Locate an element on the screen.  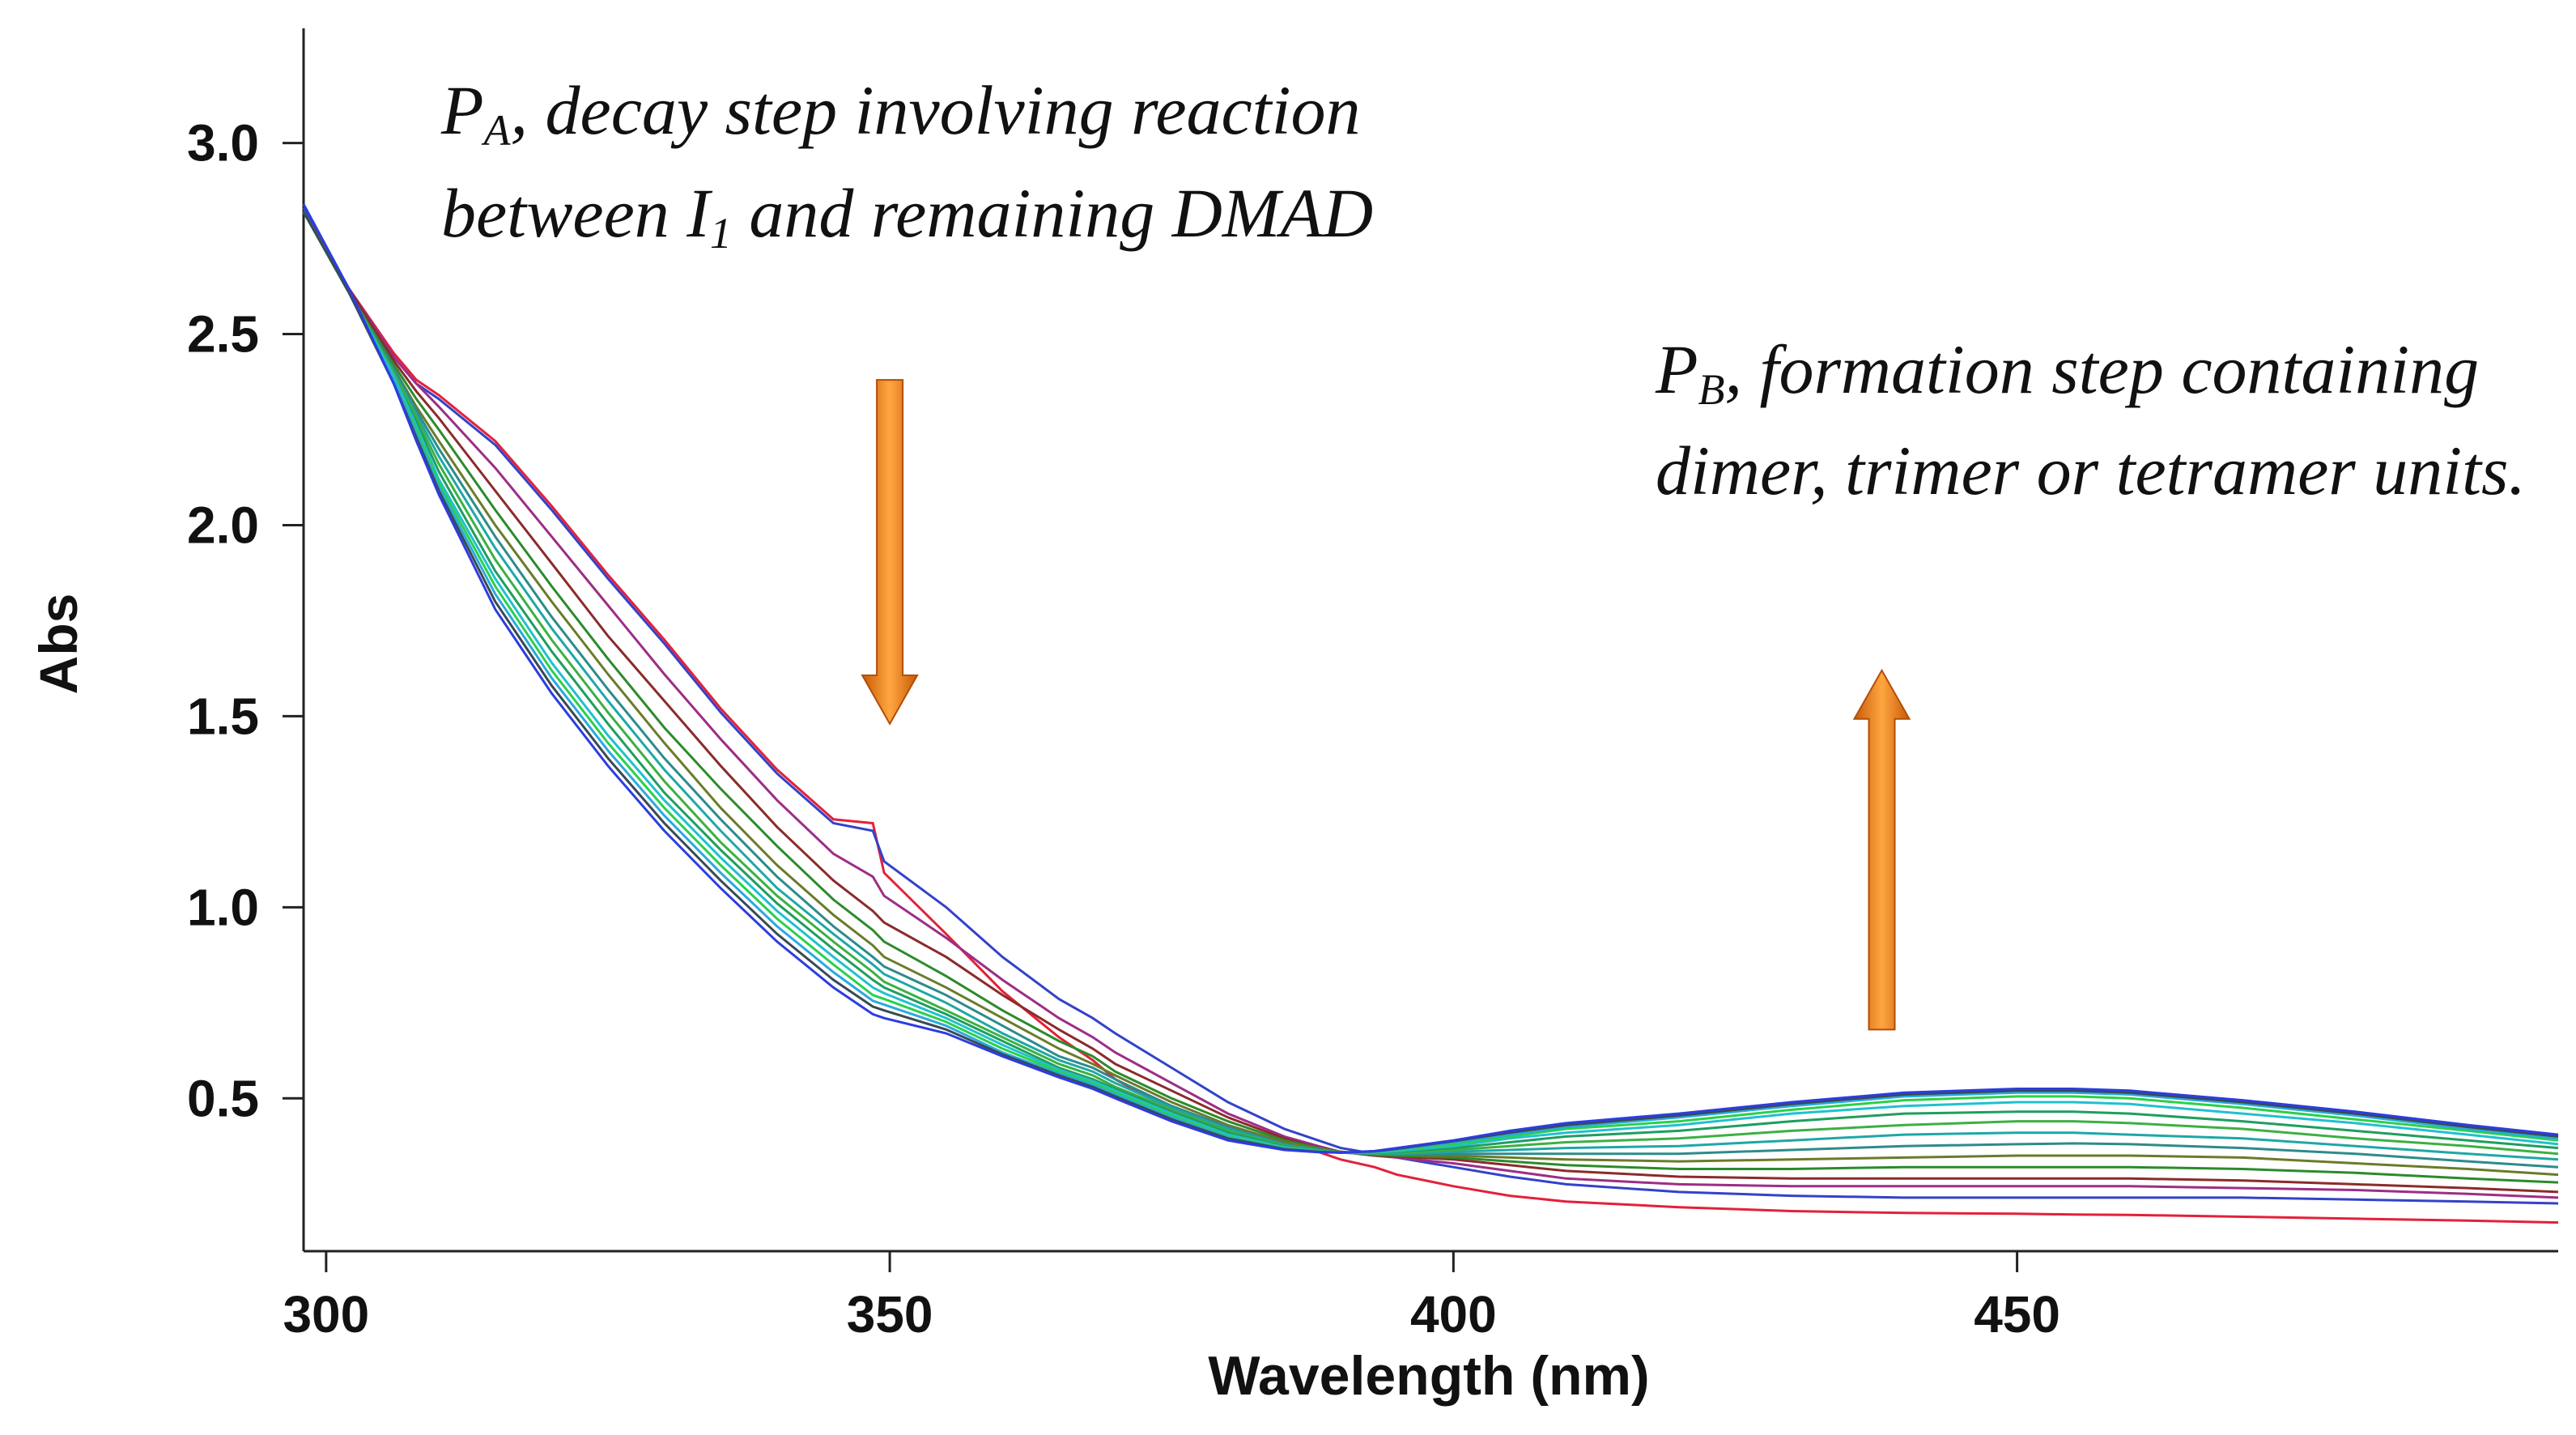
y-axis-title: Abs is located at coordinates (58, 644).